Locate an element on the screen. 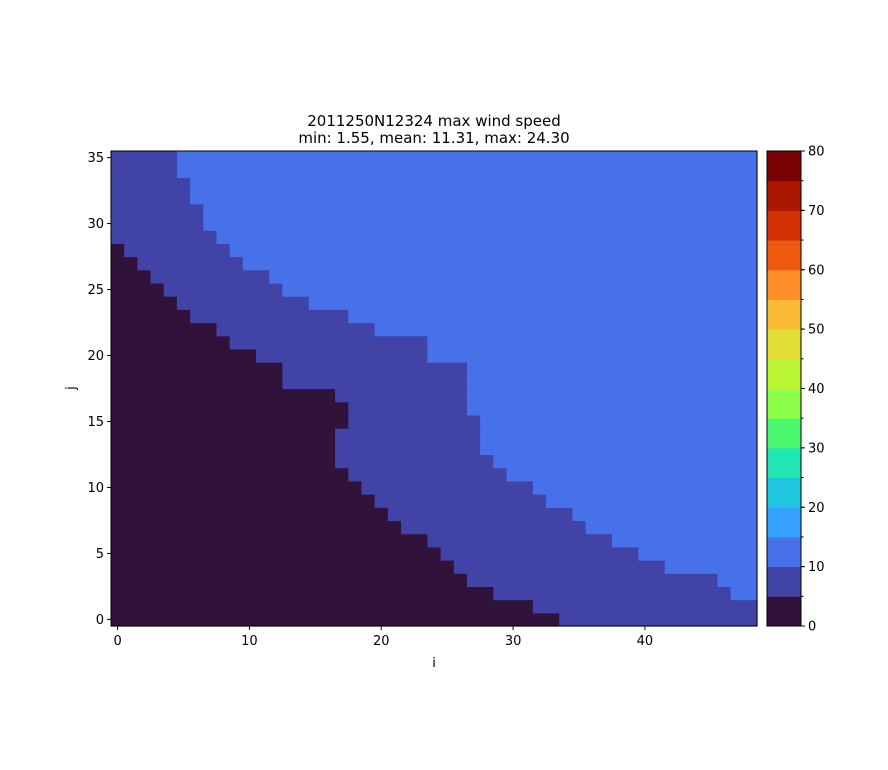  x-tick-label: 0 is located at coordinates (117, 641).